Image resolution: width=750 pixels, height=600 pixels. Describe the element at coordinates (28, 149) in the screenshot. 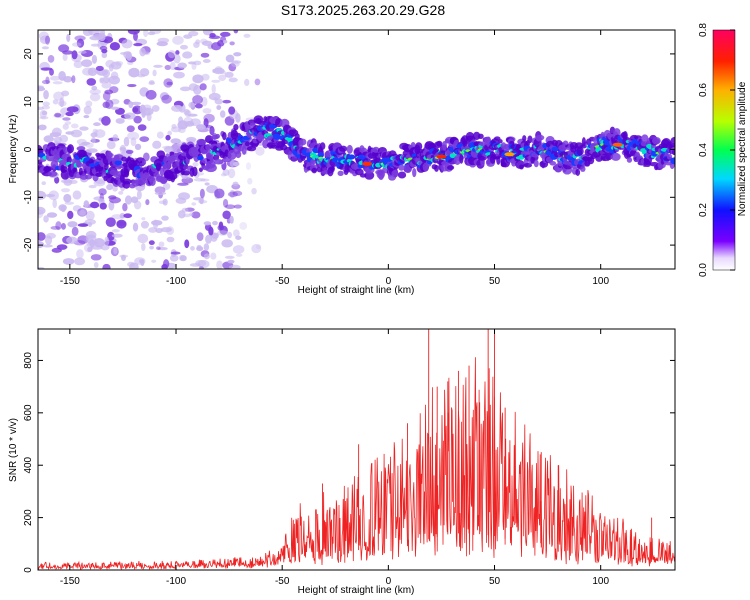

I see `y-tick-label: 0` at that location.